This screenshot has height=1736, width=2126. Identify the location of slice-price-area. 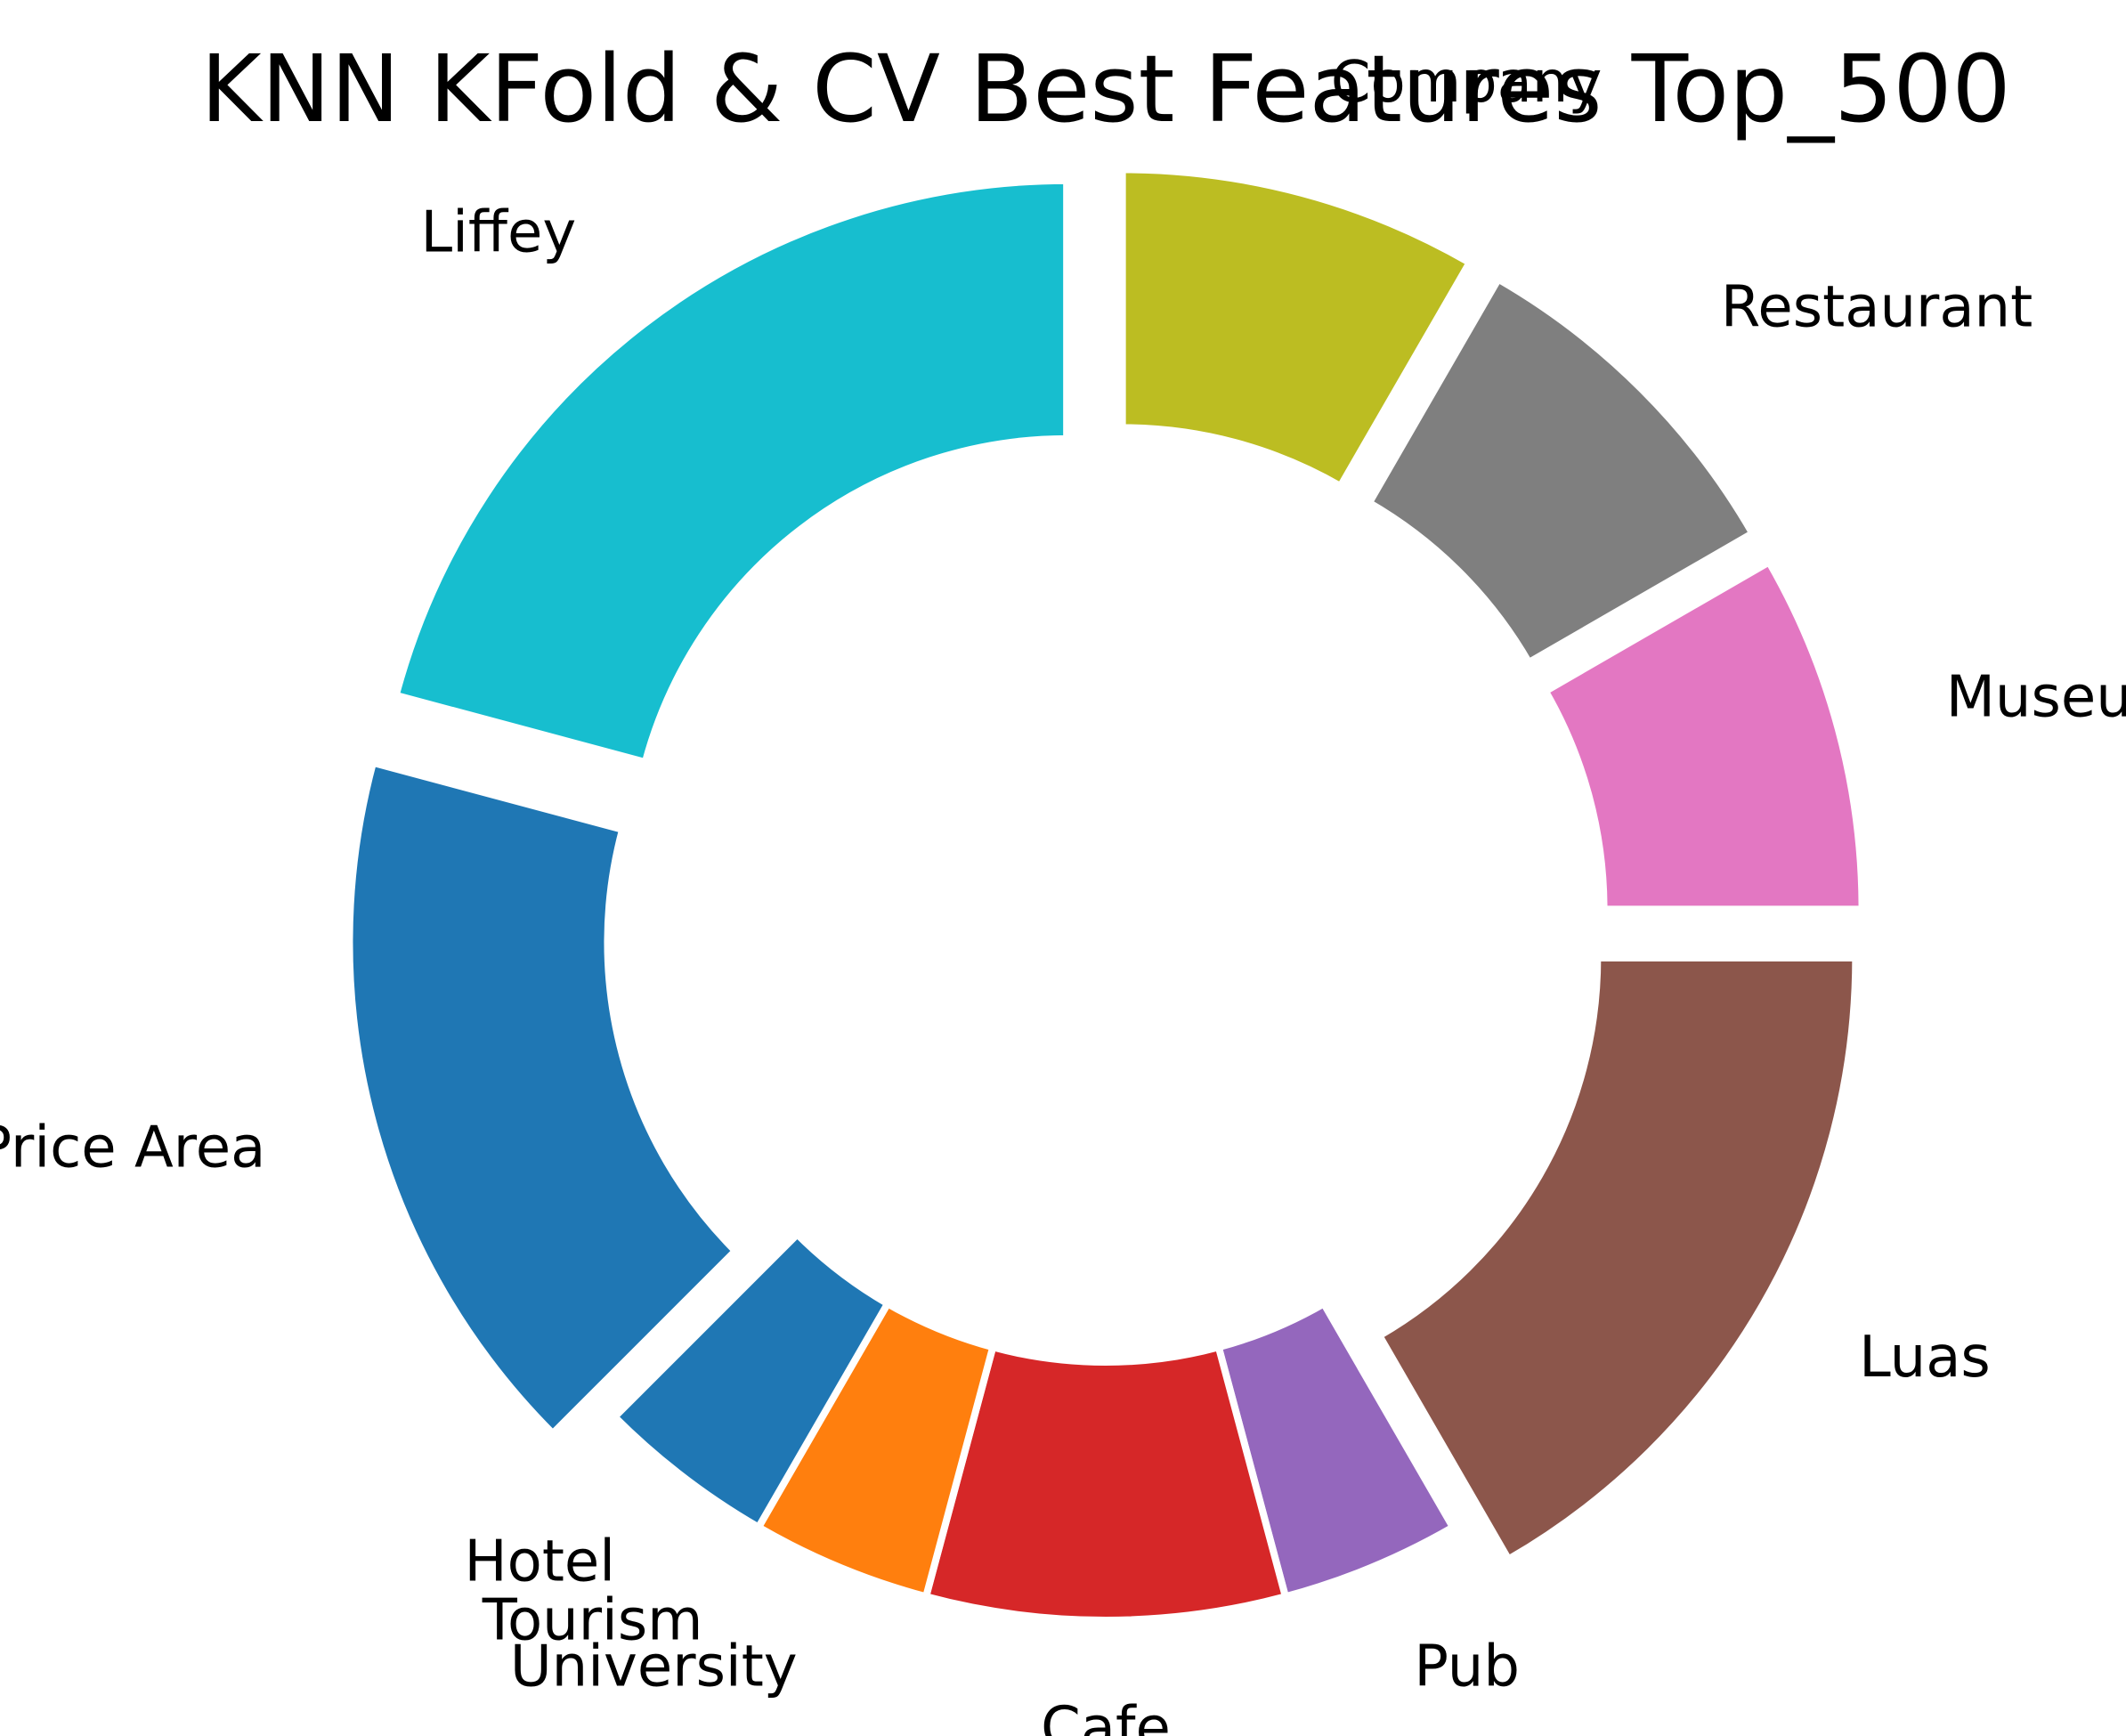
(543, 1098).